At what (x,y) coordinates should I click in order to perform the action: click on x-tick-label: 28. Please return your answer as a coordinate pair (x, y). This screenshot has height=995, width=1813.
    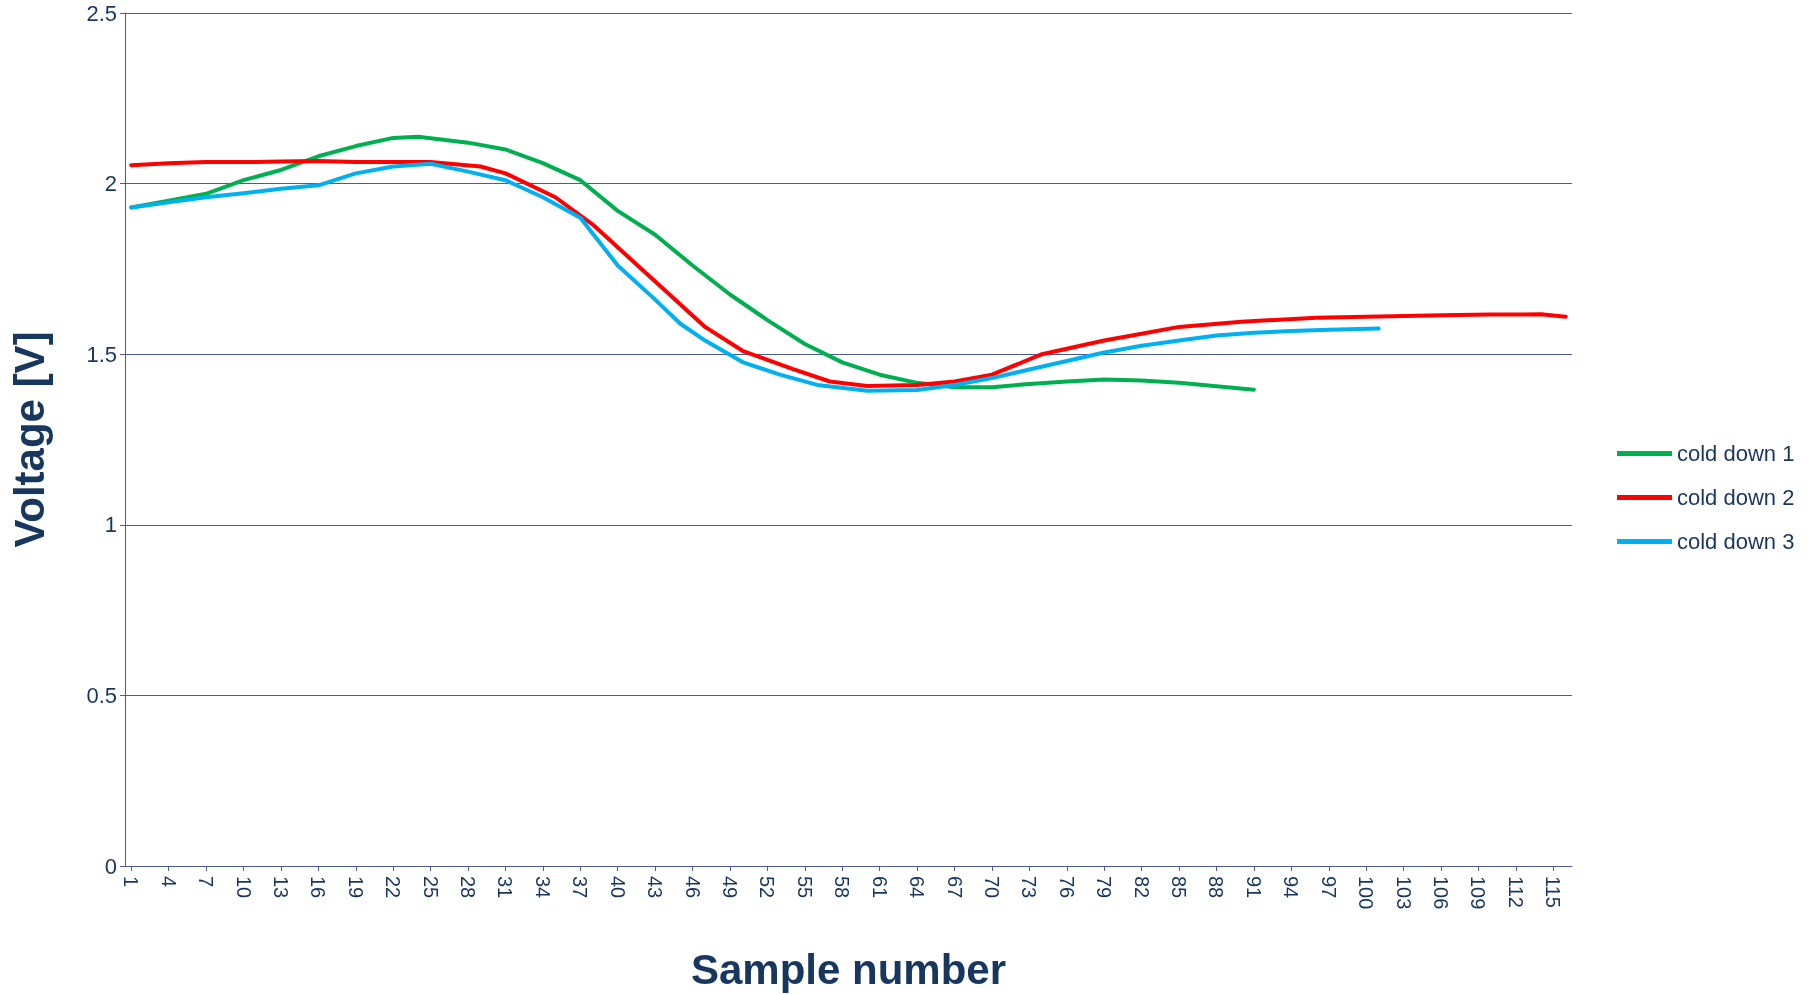
    Looking at the image, I should click on (468, 887).